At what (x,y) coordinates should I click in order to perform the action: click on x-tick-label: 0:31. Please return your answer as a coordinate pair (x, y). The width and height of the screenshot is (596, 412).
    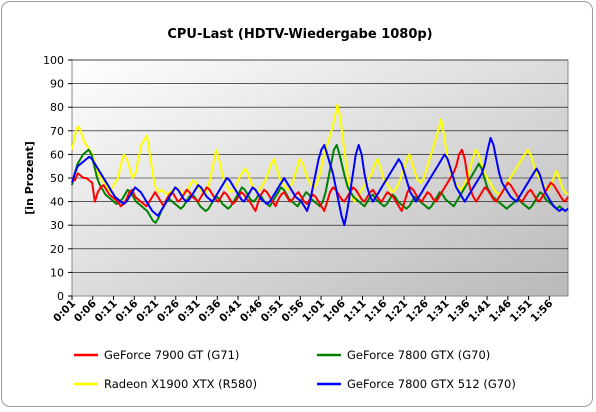
    Looking at the image, I should click on (189, 311).